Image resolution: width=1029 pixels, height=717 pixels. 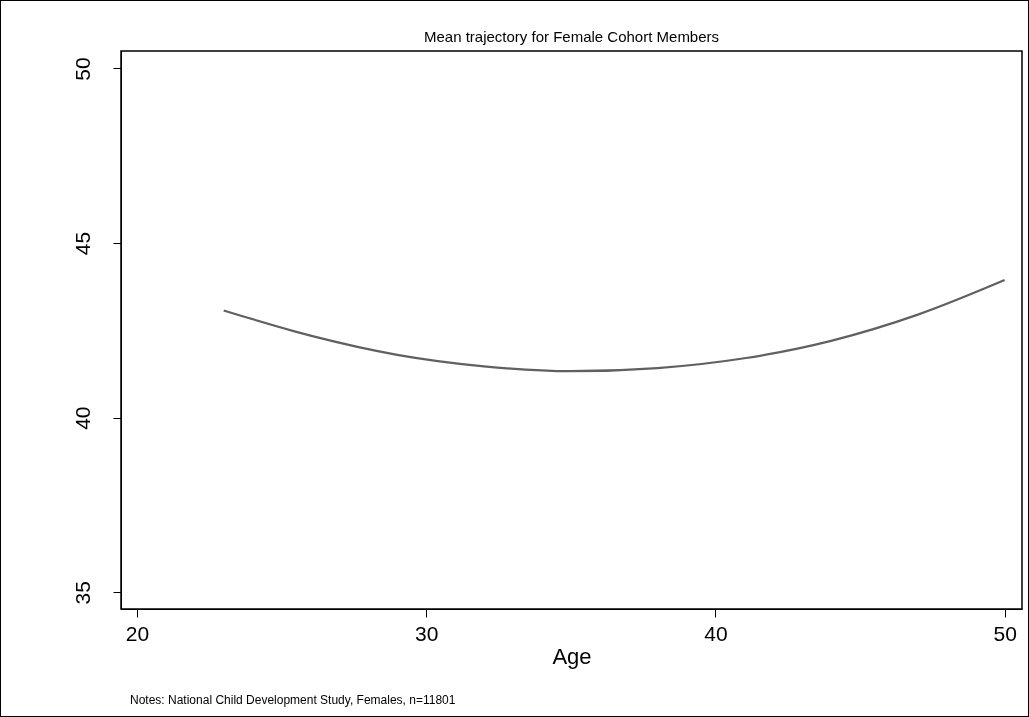 I want to click on text: Notes: National Child Development Study, Females, n=11801, so click(x=293, y=700).